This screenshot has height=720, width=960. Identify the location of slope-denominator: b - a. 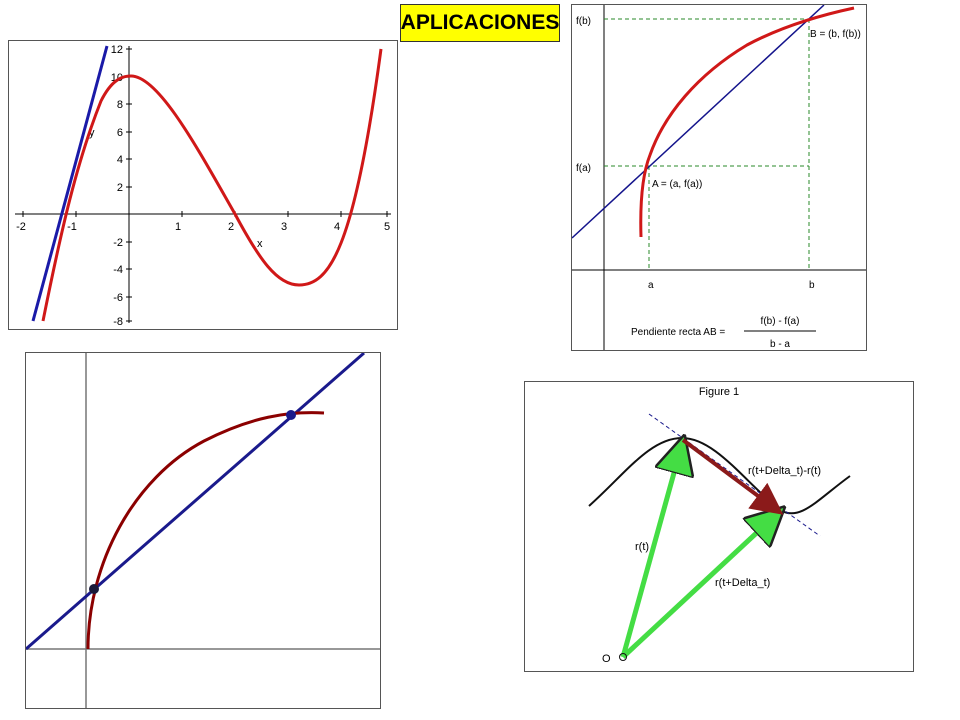
(780, 344).